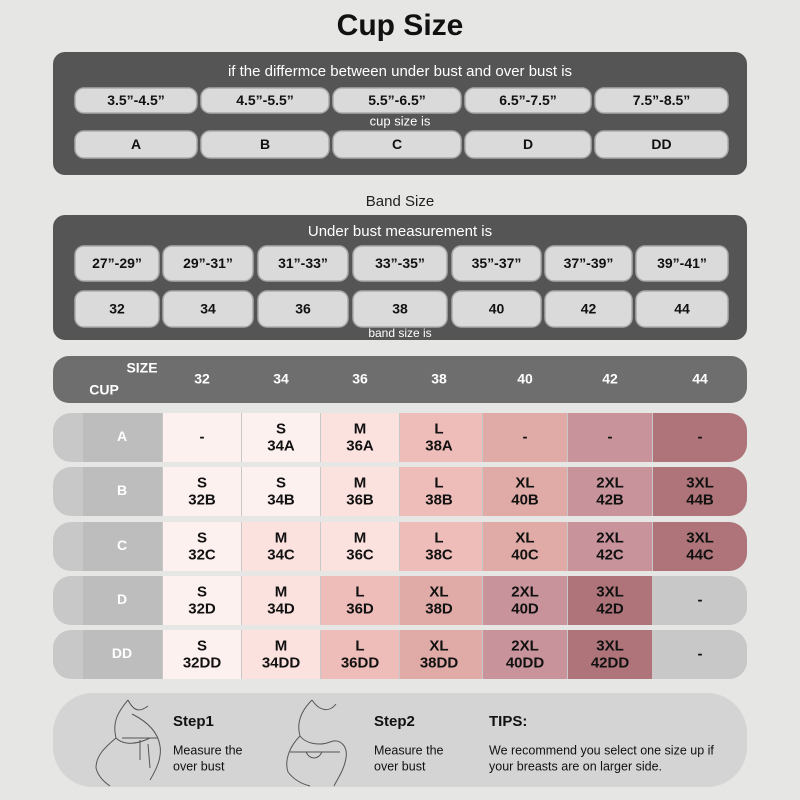 The width and height of the screenshot is (800, 800). What do you see at coordinates (122, 545) in the screenshot?
I see `row-label: C` at bounding box center [122, 545].